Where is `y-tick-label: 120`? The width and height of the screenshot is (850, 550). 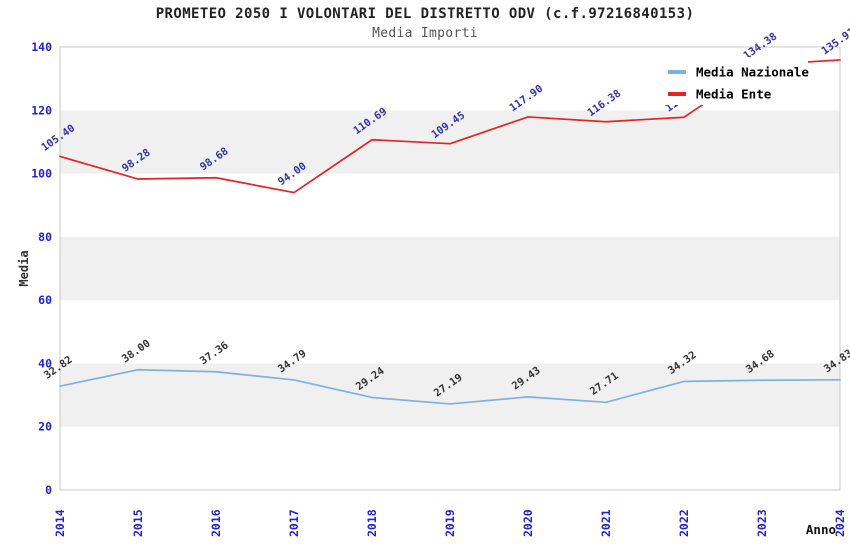
y-tick-label: 120 is located at coordinates (41, 110).